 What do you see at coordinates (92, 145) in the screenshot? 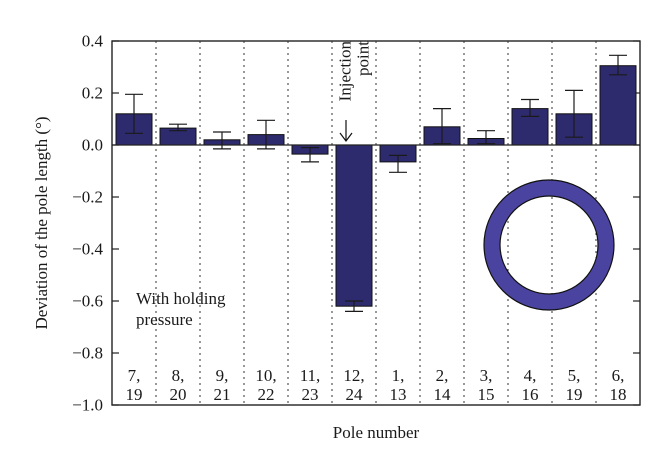
I see `y-tick-label: 0.0` at bounding box center [92, 145].